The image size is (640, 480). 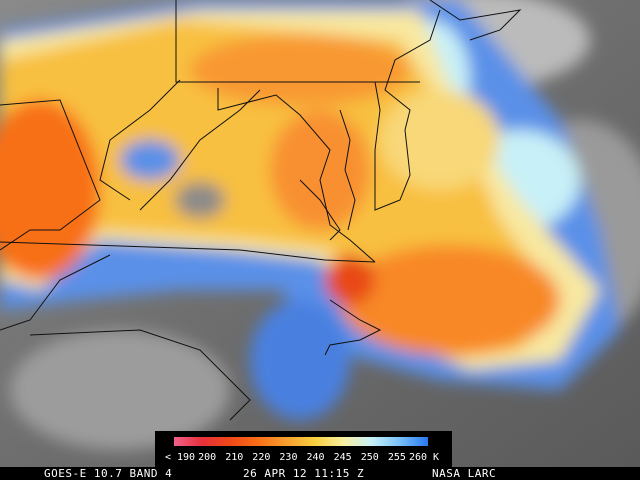 What do you see at coordinates (424, 457) in the screenshot?
I see `colorbar-label: 260 K` at bounding box center [424, 457].